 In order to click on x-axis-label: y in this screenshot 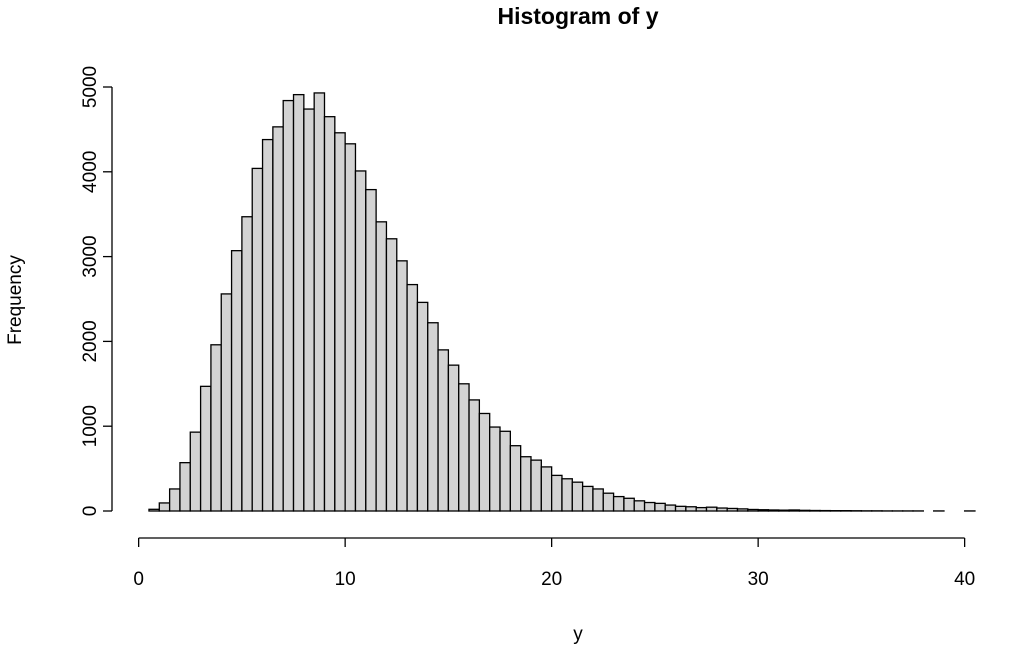, I will do `click(578, 634)`.